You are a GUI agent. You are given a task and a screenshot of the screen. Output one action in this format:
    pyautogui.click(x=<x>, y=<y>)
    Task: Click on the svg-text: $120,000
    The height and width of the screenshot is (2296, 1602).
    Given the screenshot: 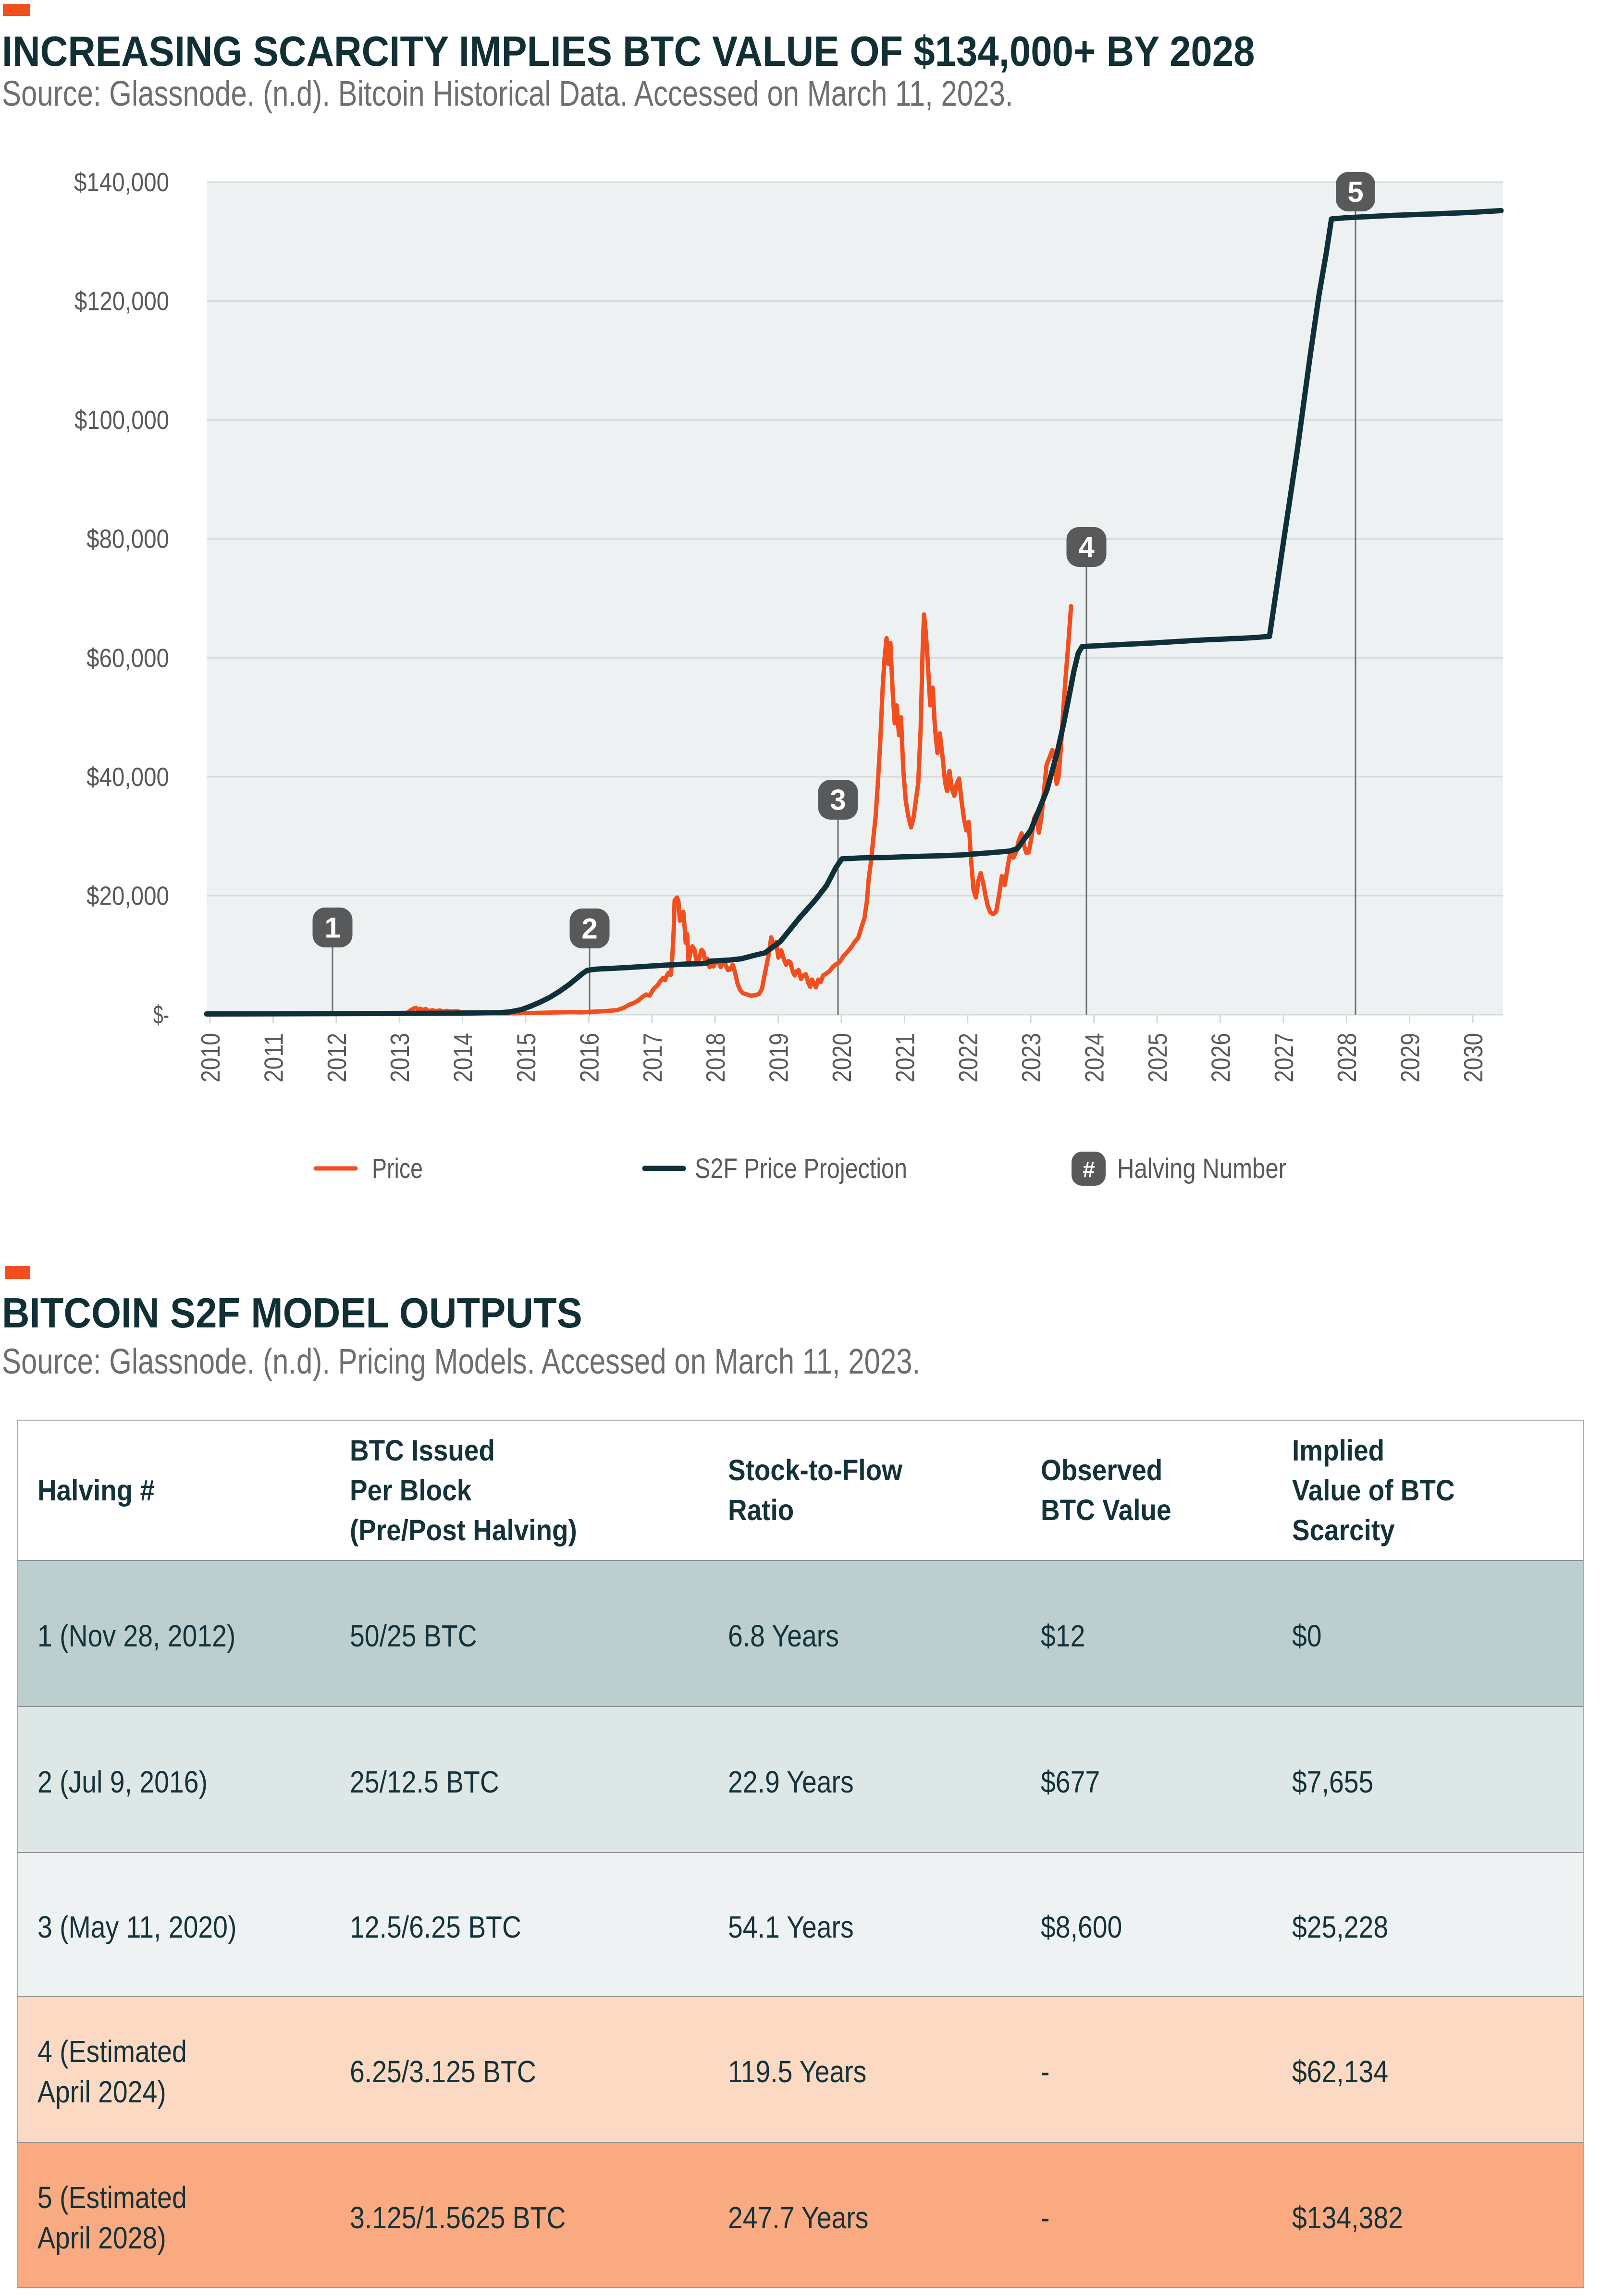 What is the action you would take?
    pyautogui.click(x=121, y=301)
    